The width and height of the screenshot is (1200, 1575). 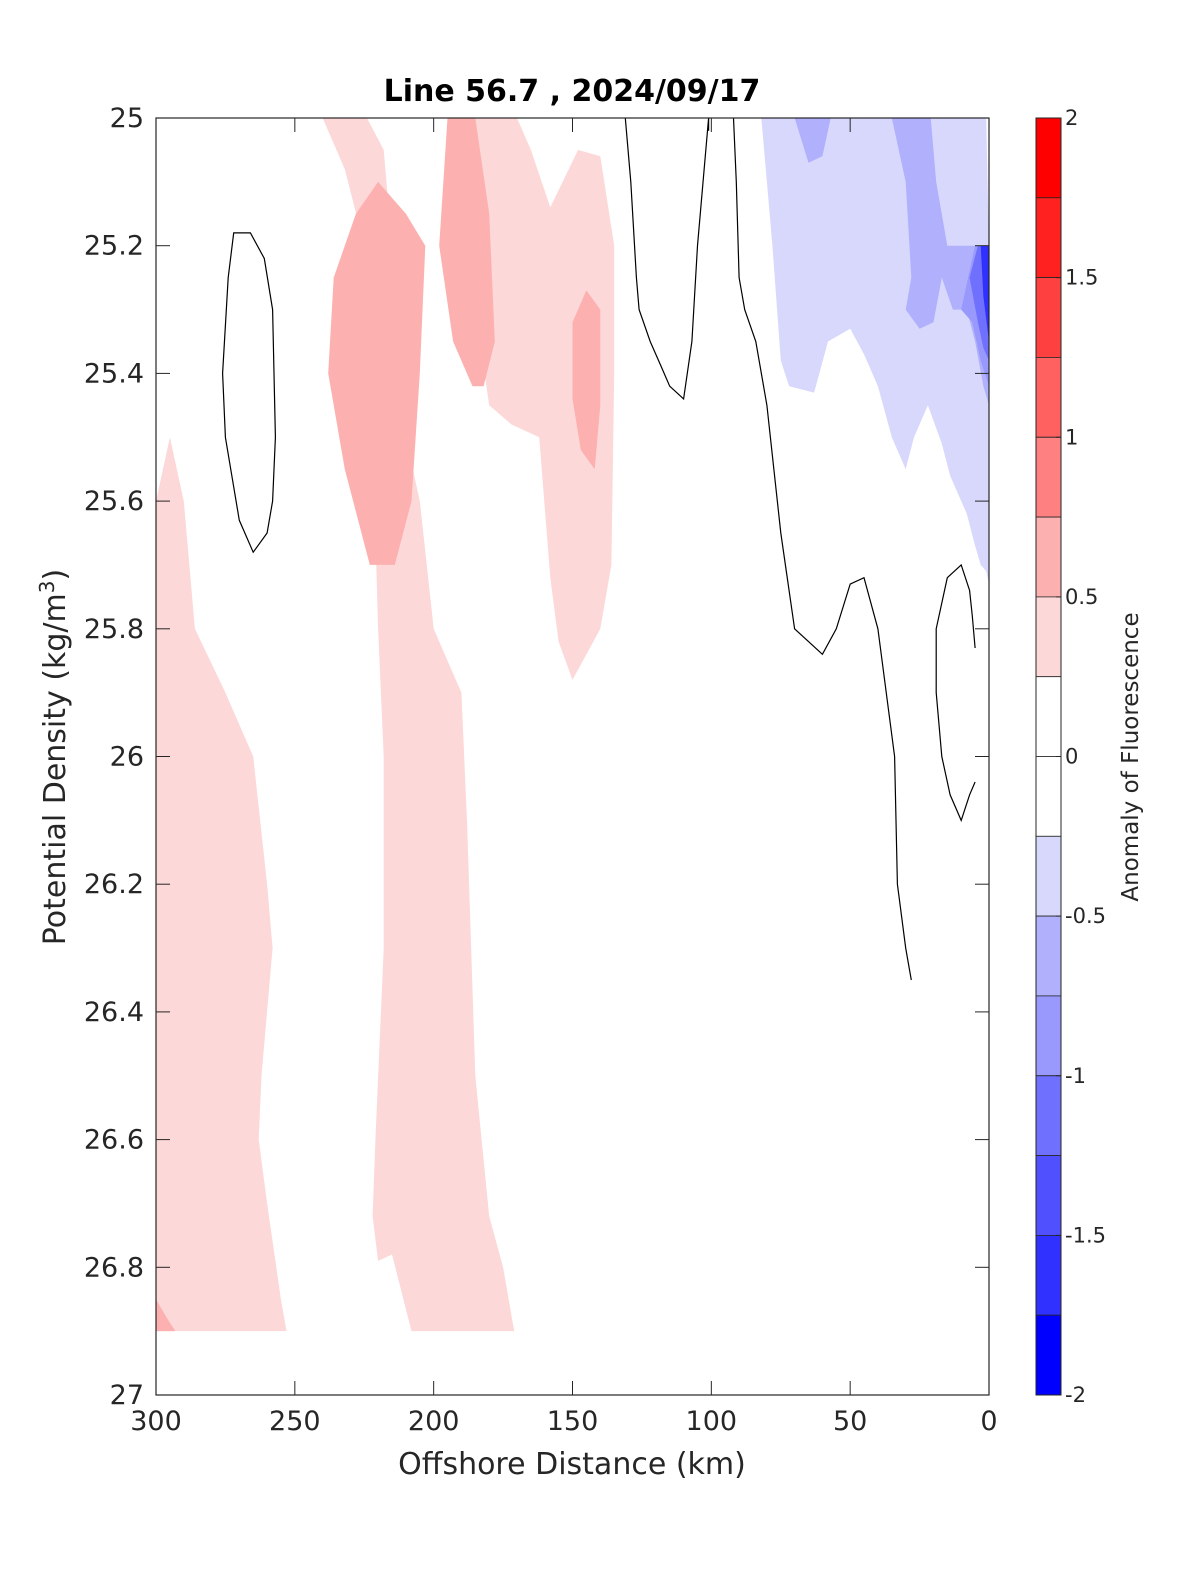 What do you see at coordinates (467, 252) in the screenshot?
I see `contour-region-core-b` at bounding box center [467, 252].